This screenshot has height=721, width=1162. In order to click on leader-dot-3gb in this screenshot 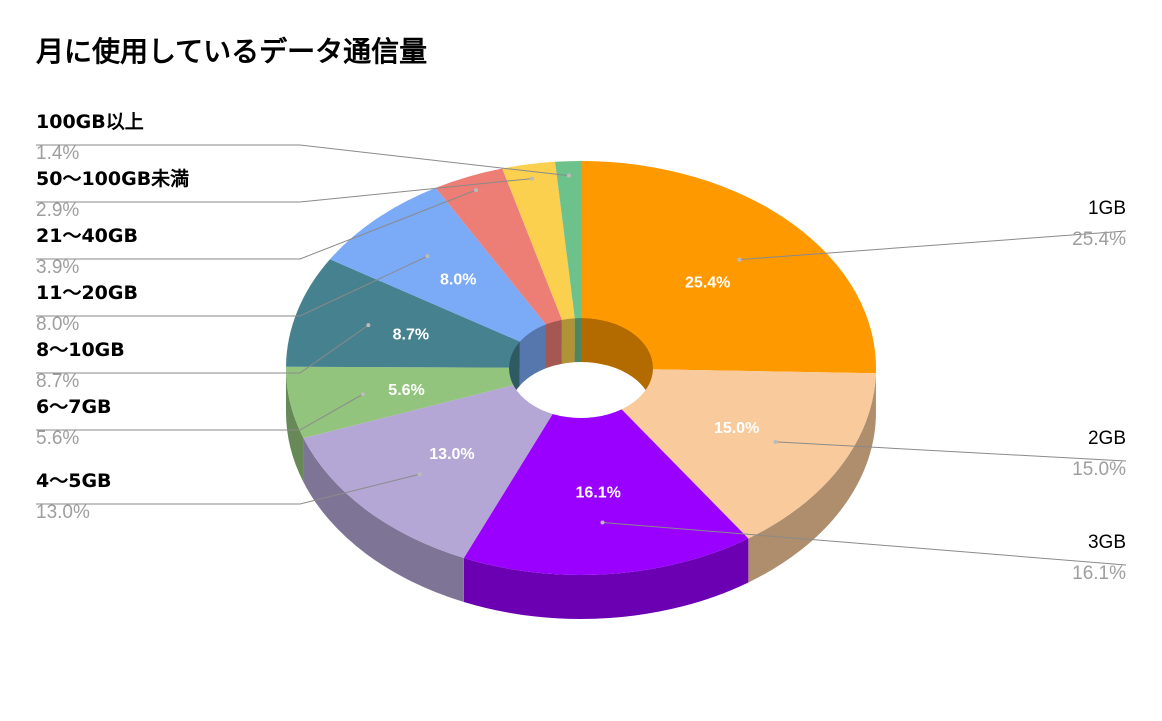, I will do `click(602, 522)`.